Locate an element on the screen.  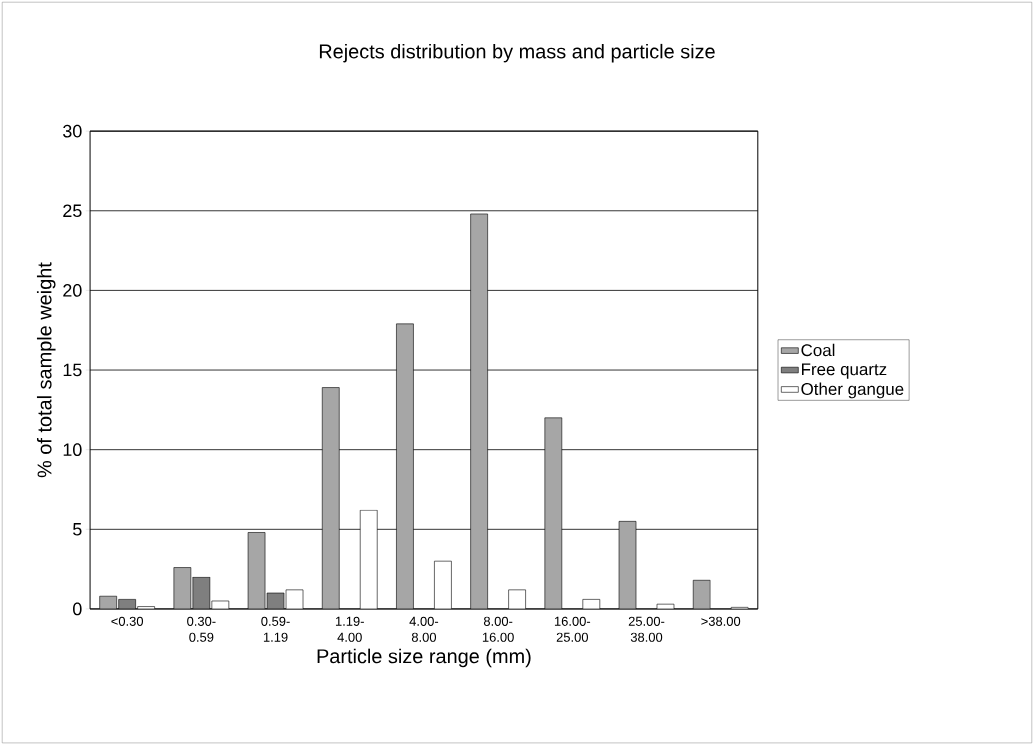
y-tick-label: 0 is located at coordinates (77, 609).